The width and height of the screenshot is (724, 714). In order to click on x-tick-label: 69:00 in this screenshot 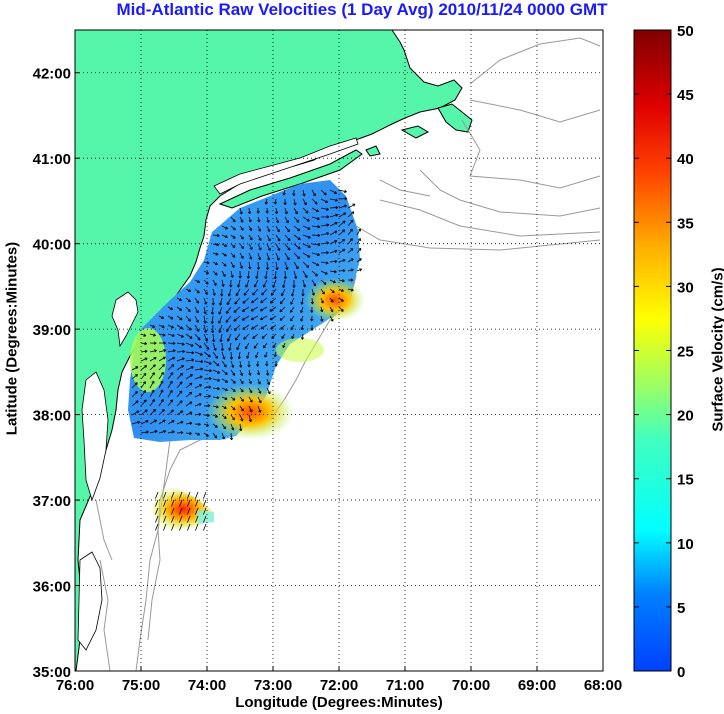, I will do `click(537, 685)`.